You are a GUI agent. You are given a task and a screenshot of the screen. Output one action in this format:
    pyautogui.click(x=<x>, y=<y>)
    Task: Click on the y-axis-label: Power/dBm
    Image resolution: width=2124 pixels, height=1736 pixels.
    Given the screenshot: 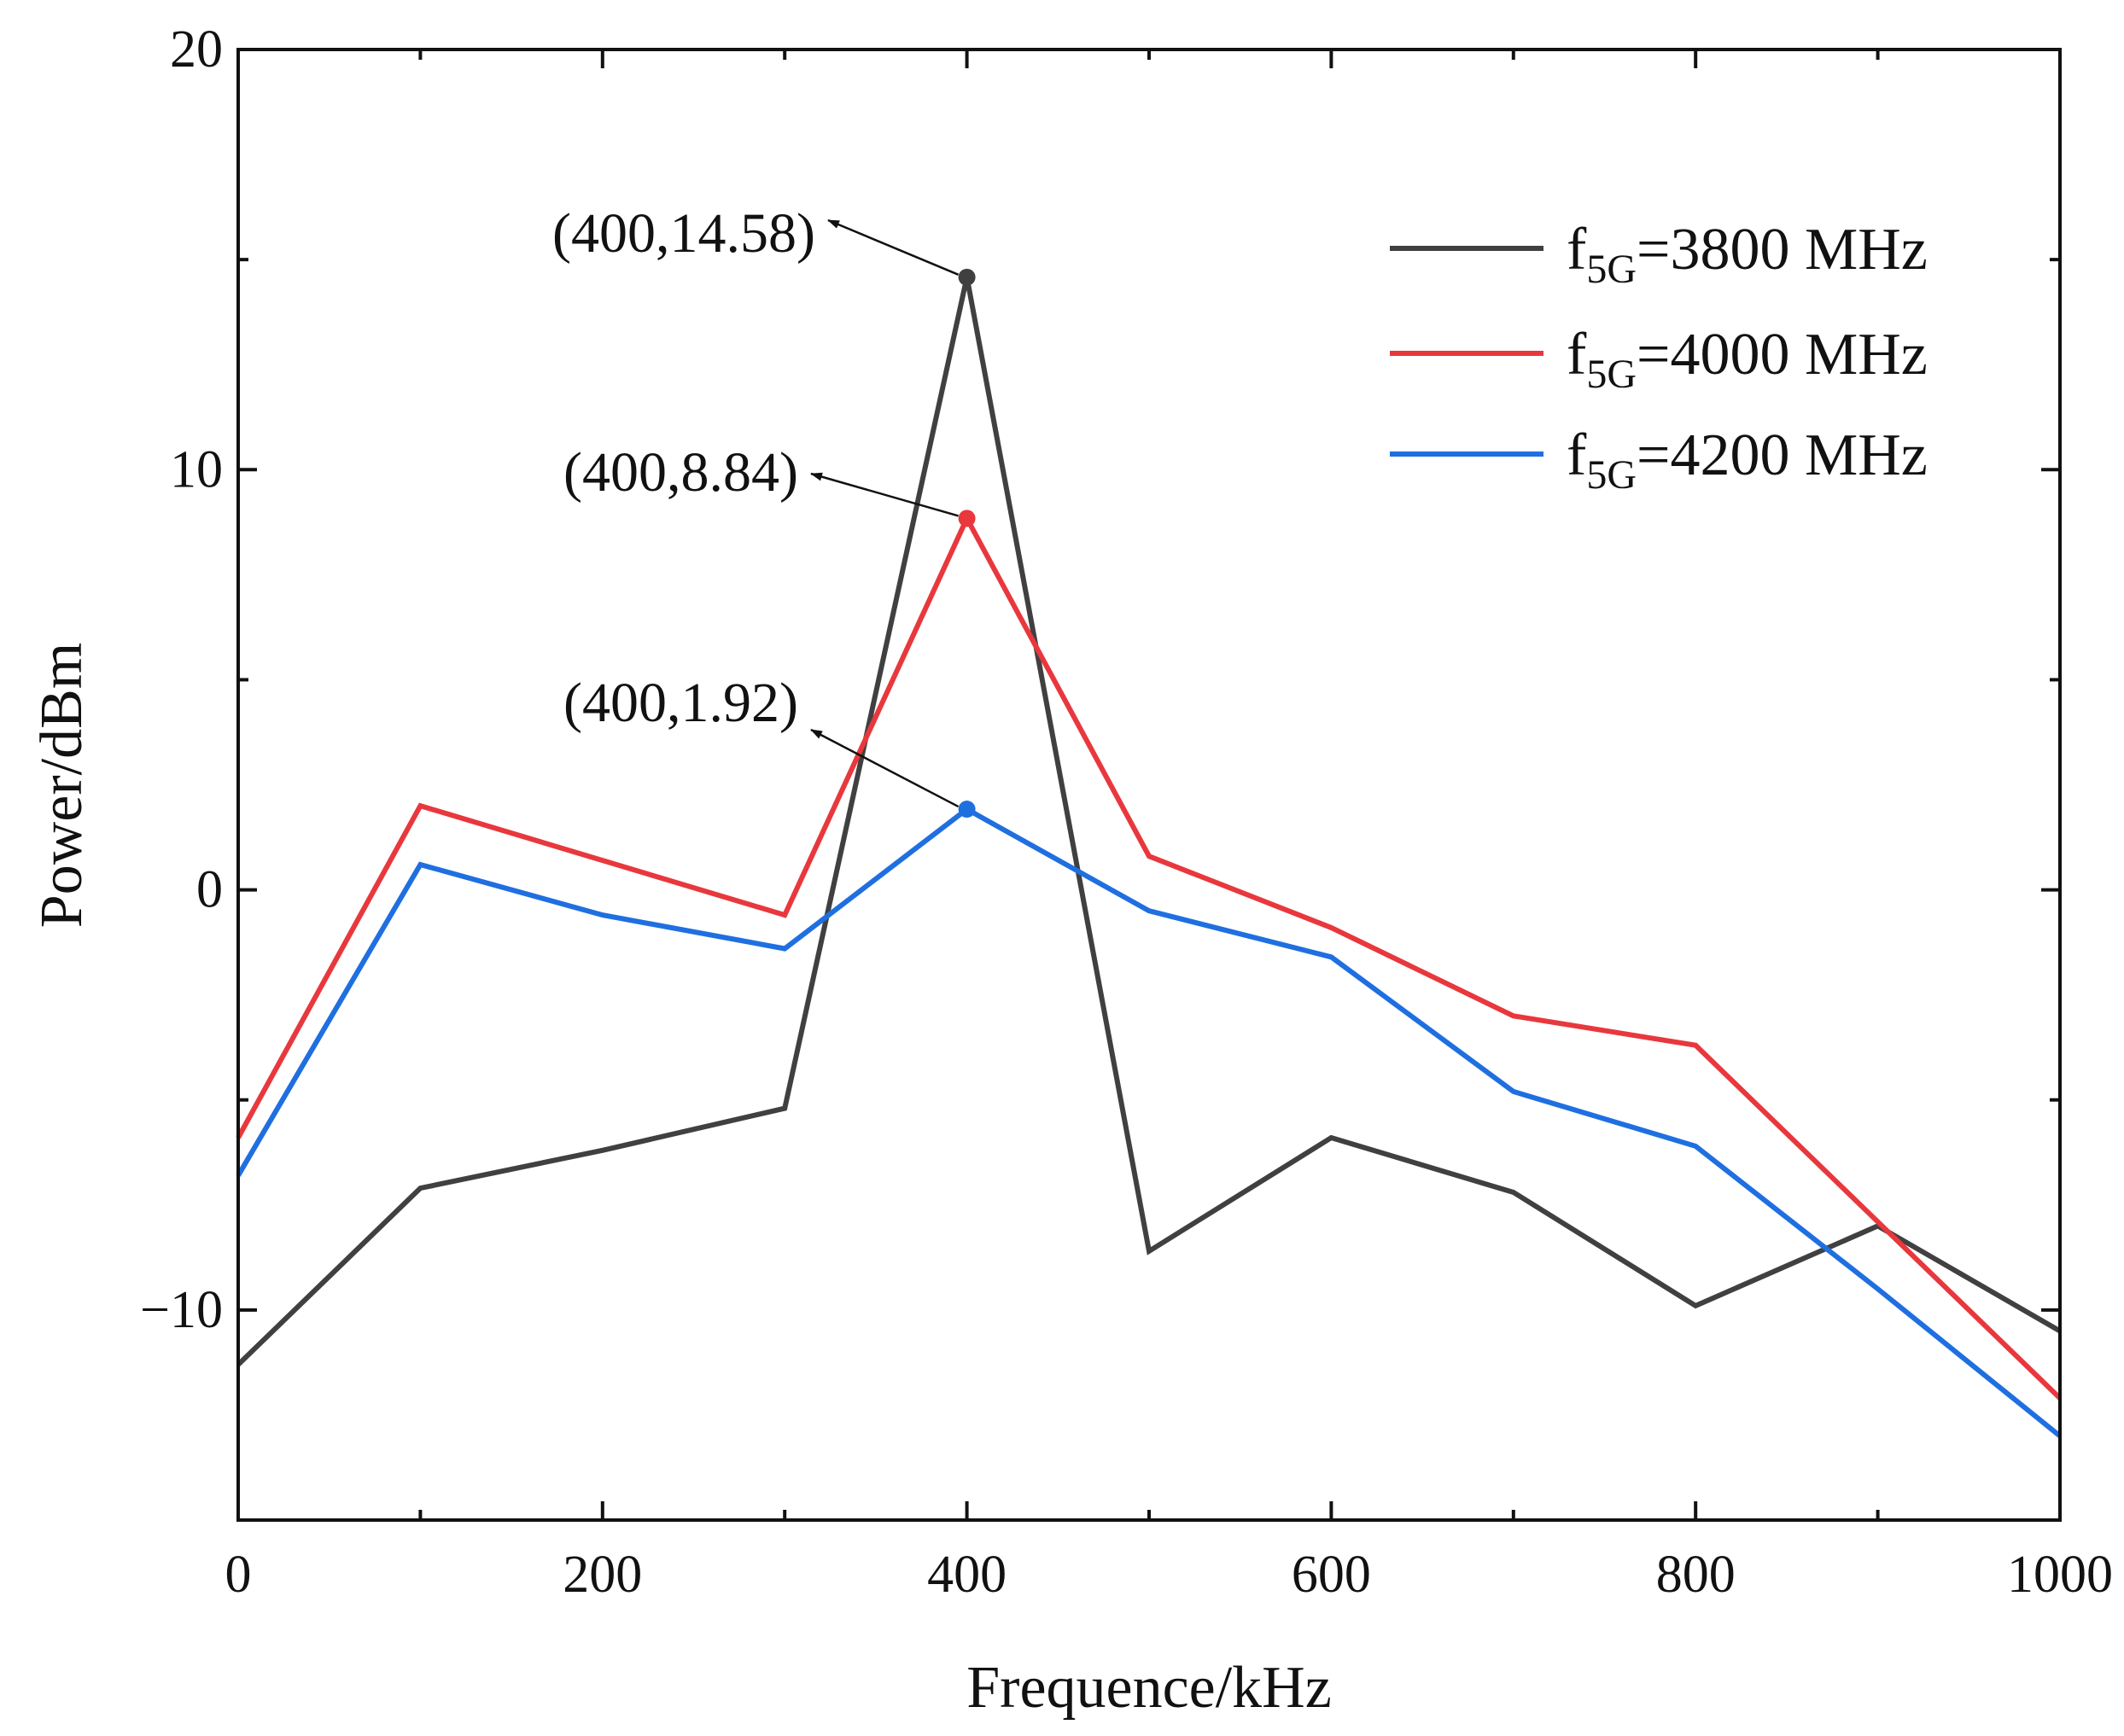 What is the action you would take?
    pyautogui.click(x=62, y=785)
    